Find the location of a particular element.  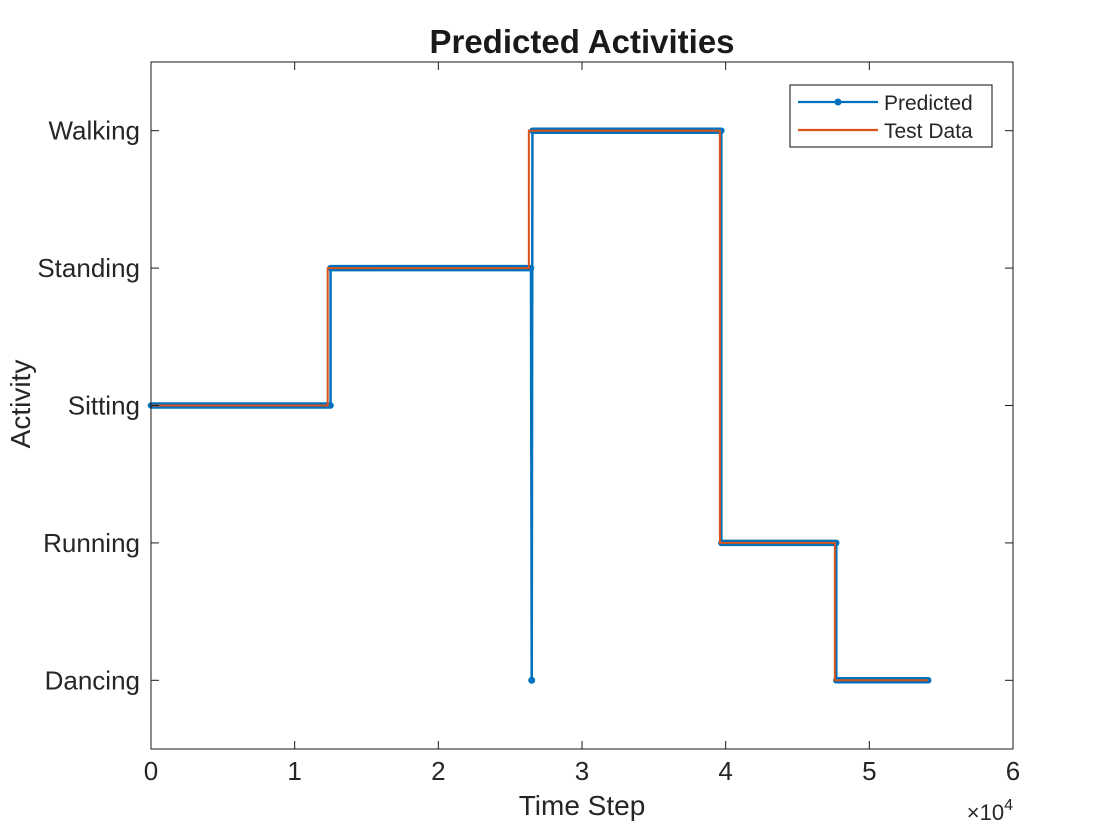

chart-title: Predicted Activities is located at coordinates (581, 41).